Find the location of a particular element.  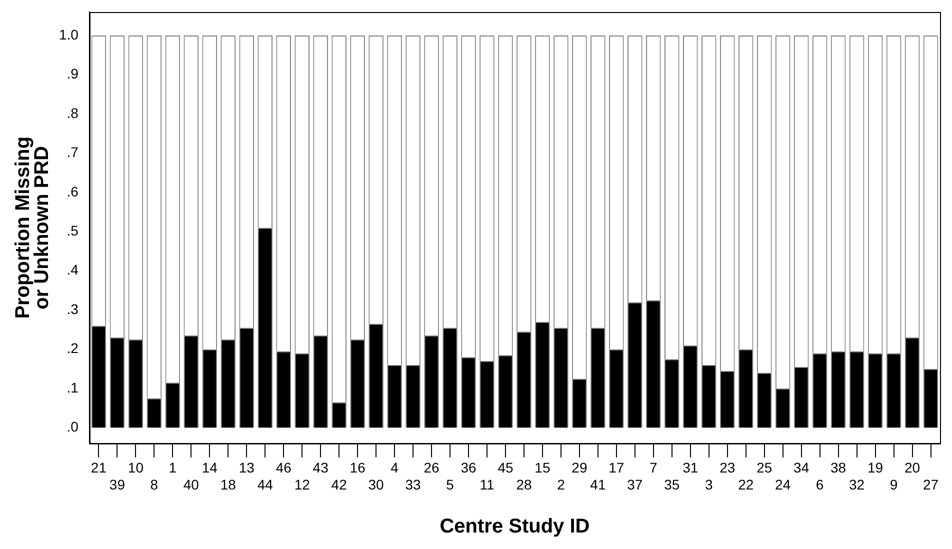

x-tick-label: 4 is located at coordinates (394, 468).